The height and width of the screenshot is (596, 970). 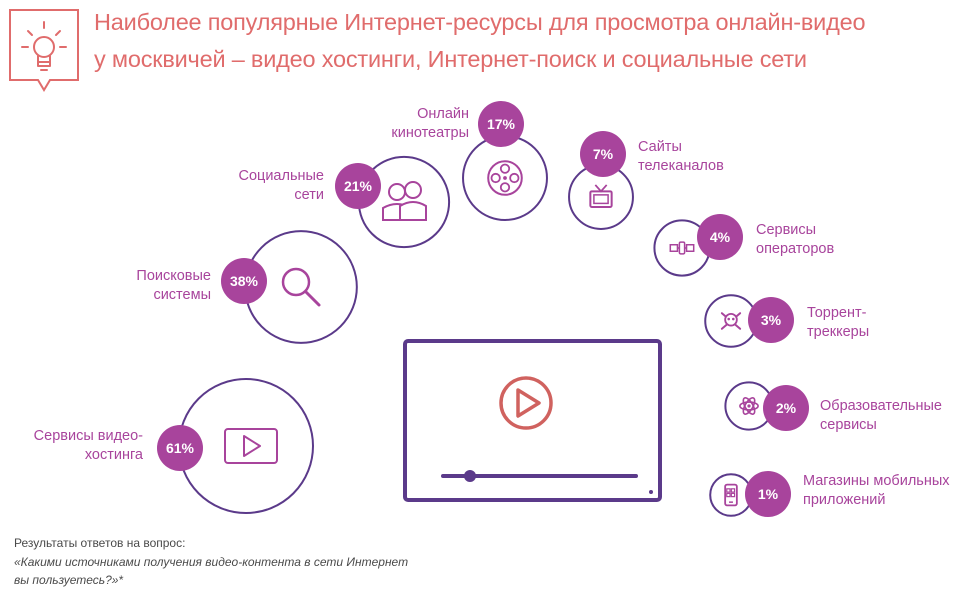 I want to click on value-label: 38%, so click(x=244, y=281).